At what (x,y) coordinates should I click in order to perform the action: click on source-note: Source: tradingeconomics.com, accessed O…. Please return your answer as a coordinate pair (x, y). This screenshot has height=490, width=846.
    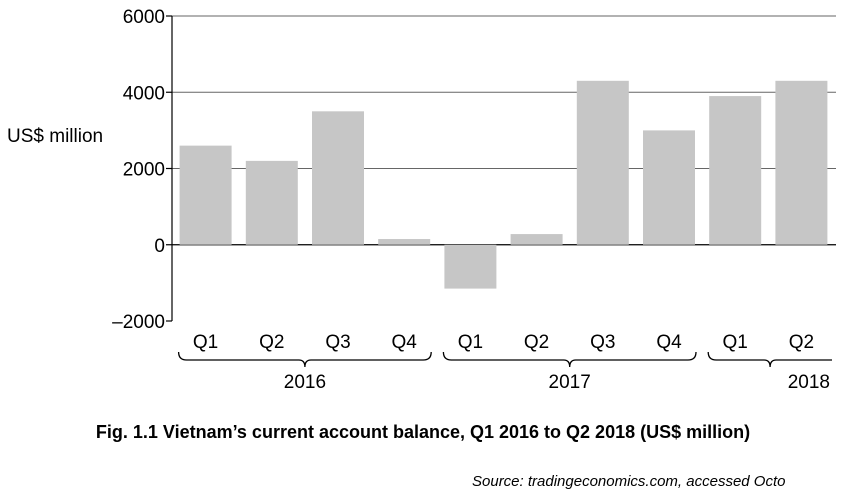
    Looking at the image, I should click on (629, 481).